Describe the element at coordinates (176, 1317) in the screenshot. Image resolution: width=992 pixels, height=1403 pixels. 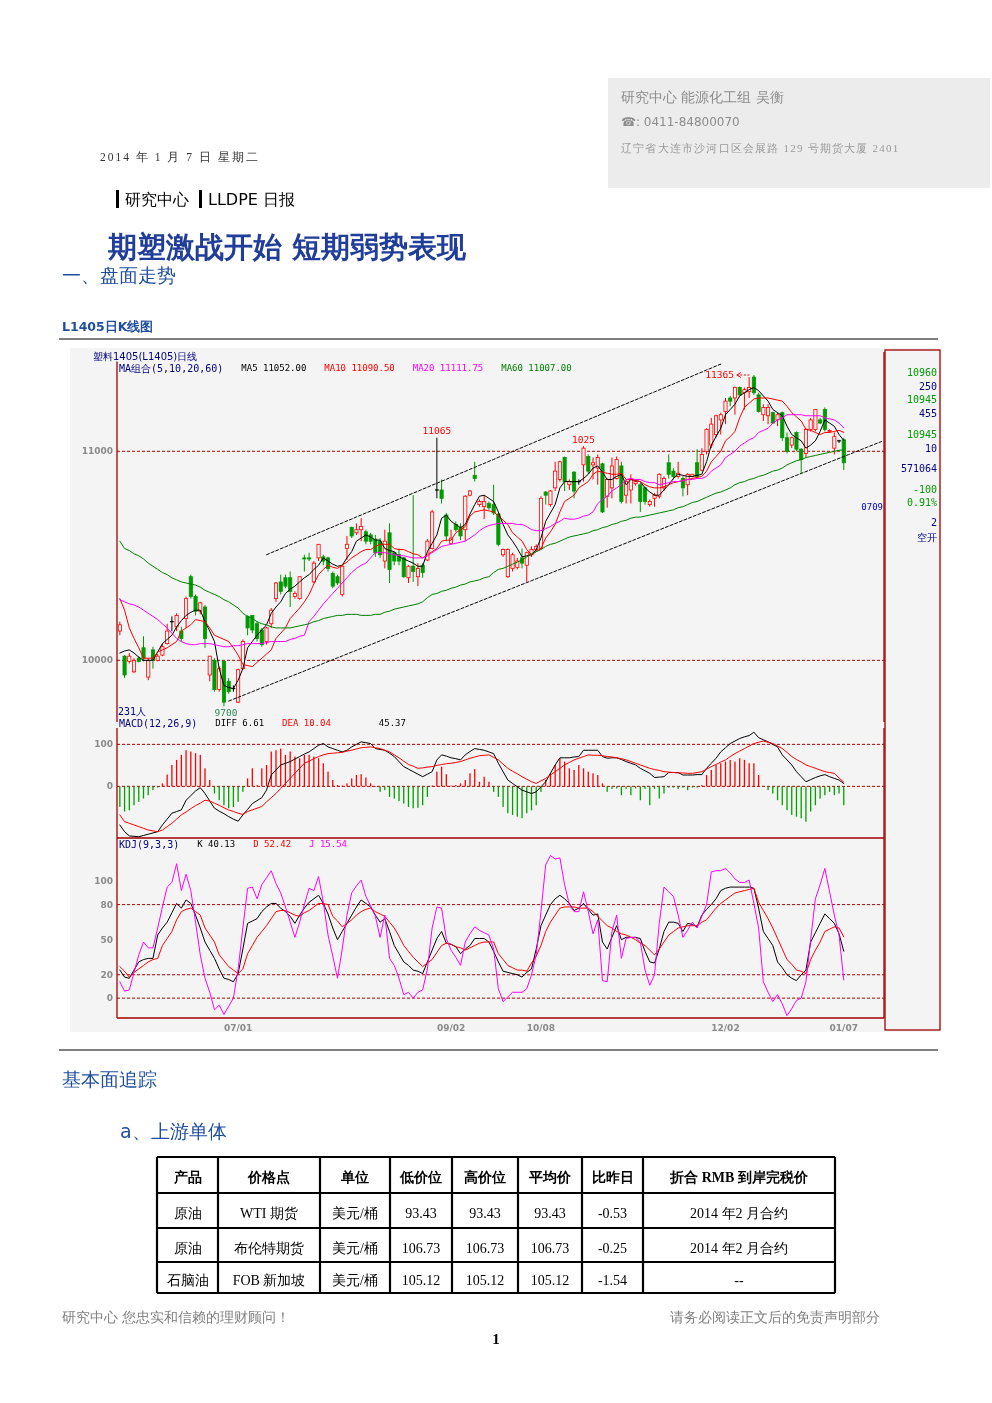
I see `text: 研究中心 您忠实和信赖的理财顾问！` at that location.